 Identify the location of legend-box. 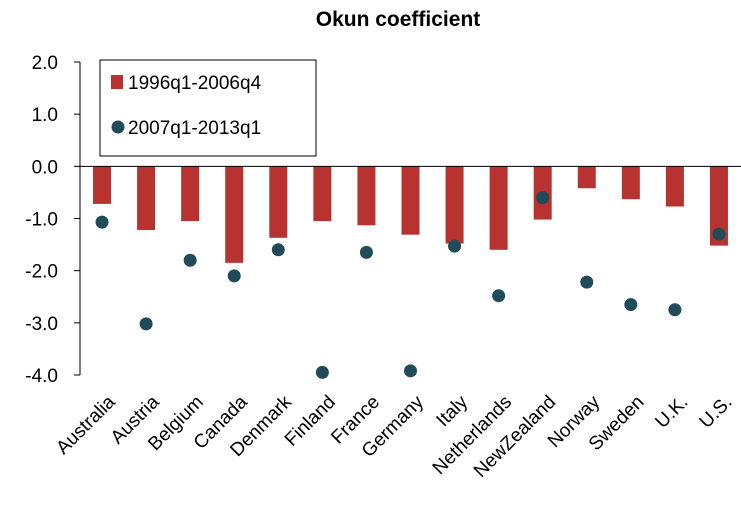
(208, 108).